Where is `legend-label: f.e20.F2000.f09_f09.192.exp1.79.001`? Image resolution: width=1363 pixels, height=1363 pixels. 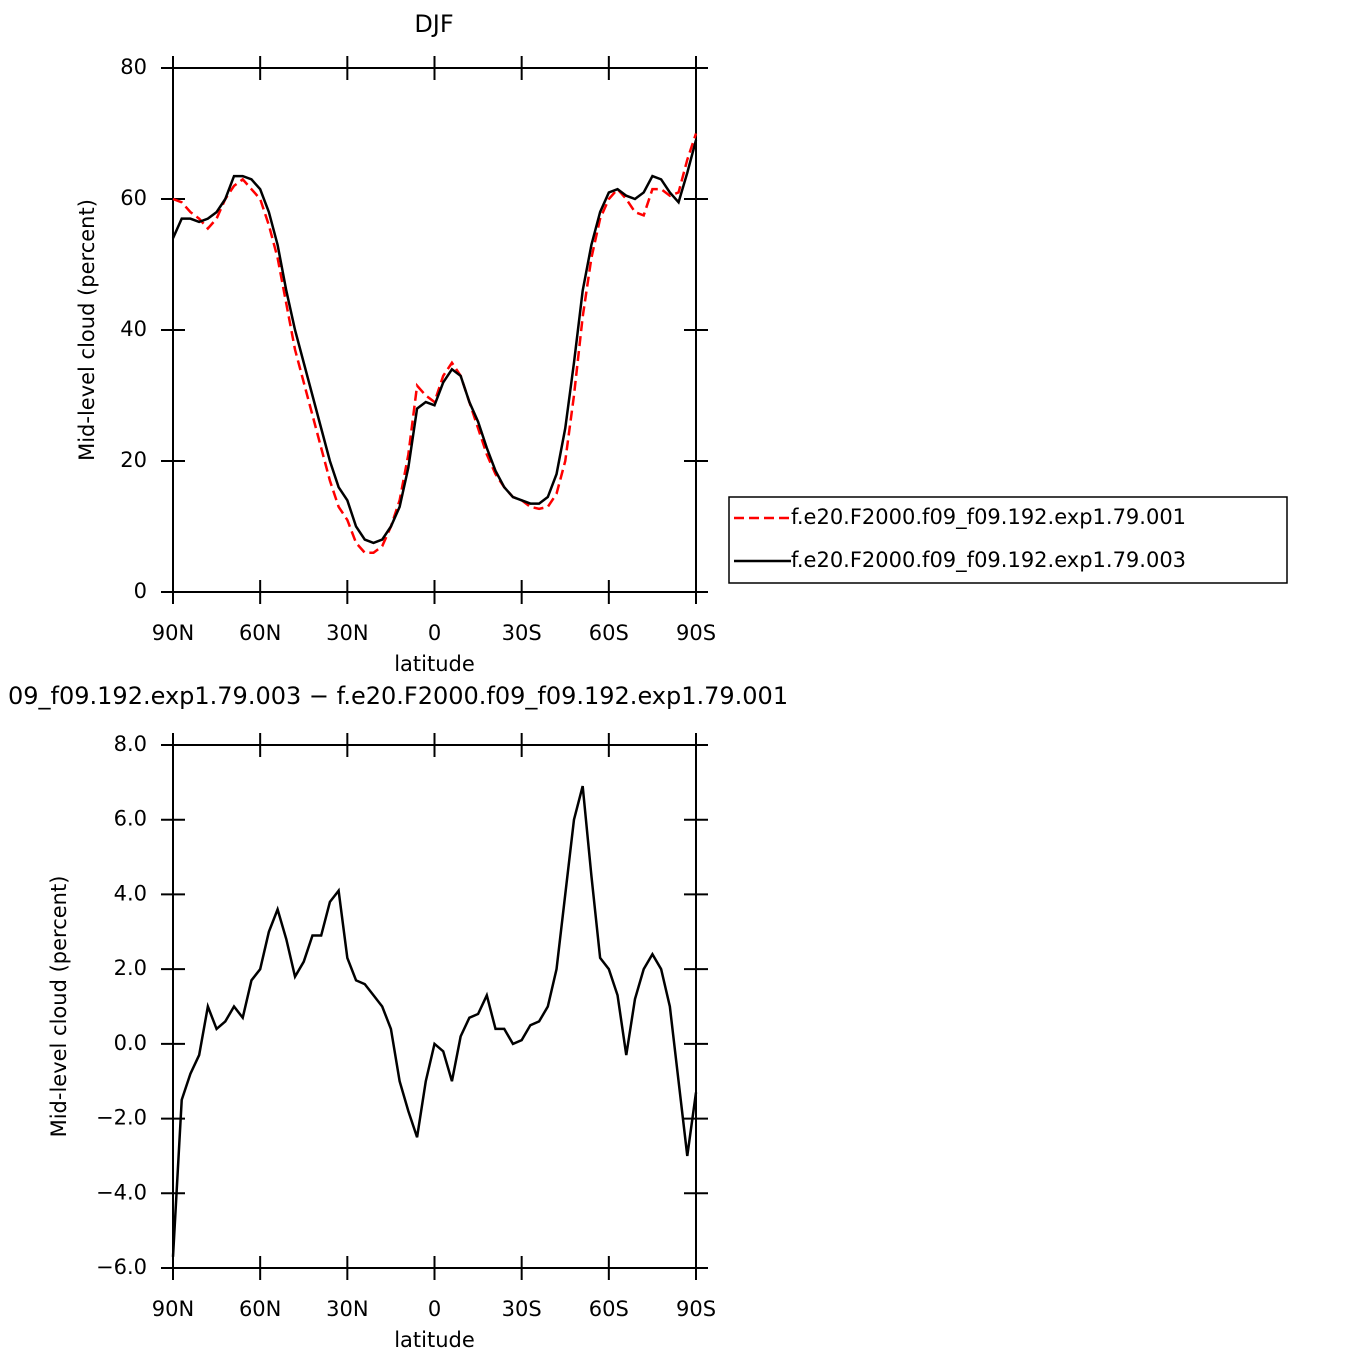
legend-label: f.e20.F2000.f09_f09.192.exp1.79.001 is located at coordinates (988, 517).